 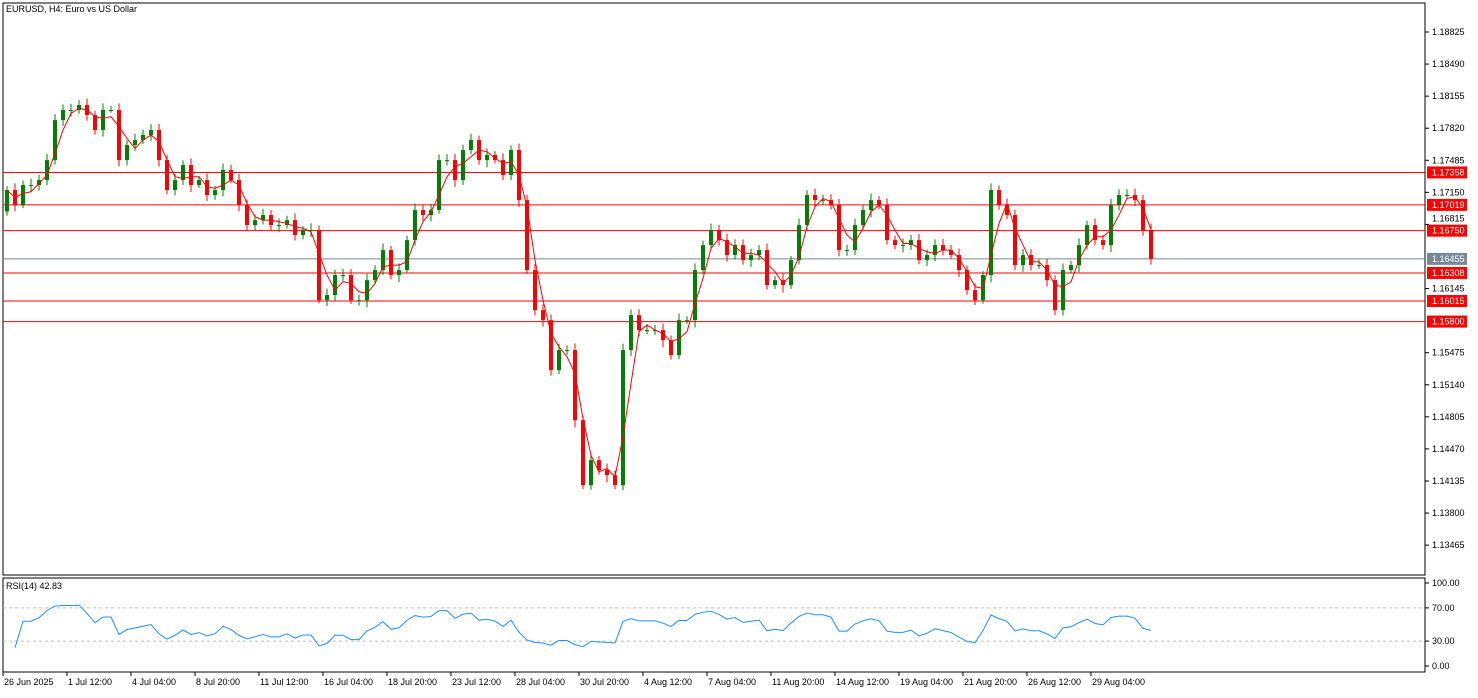 I want to click on price-tick-label: 1.17485, so click(x=1448, y=160).